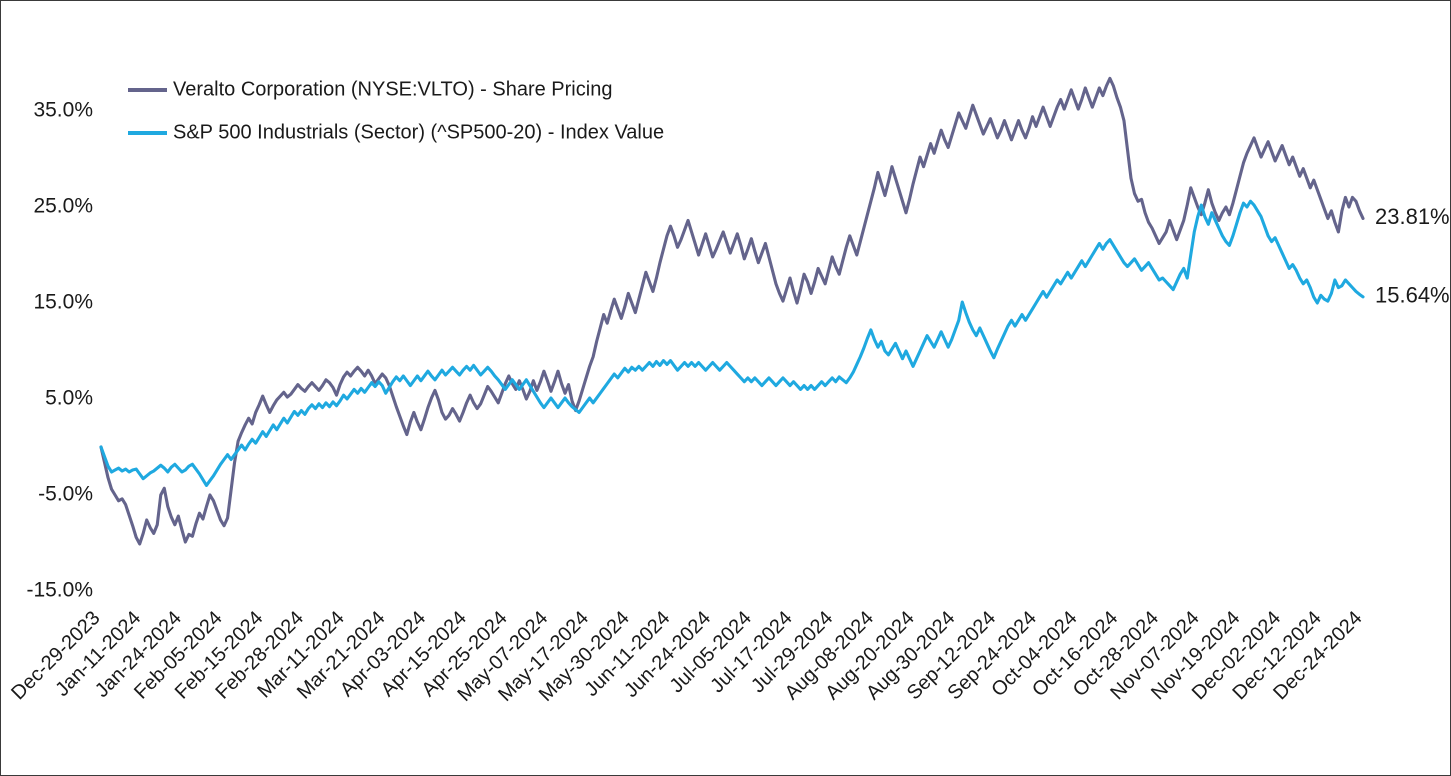  I want to click on series-end-label-1: 23.81%, so click(1412, 216).